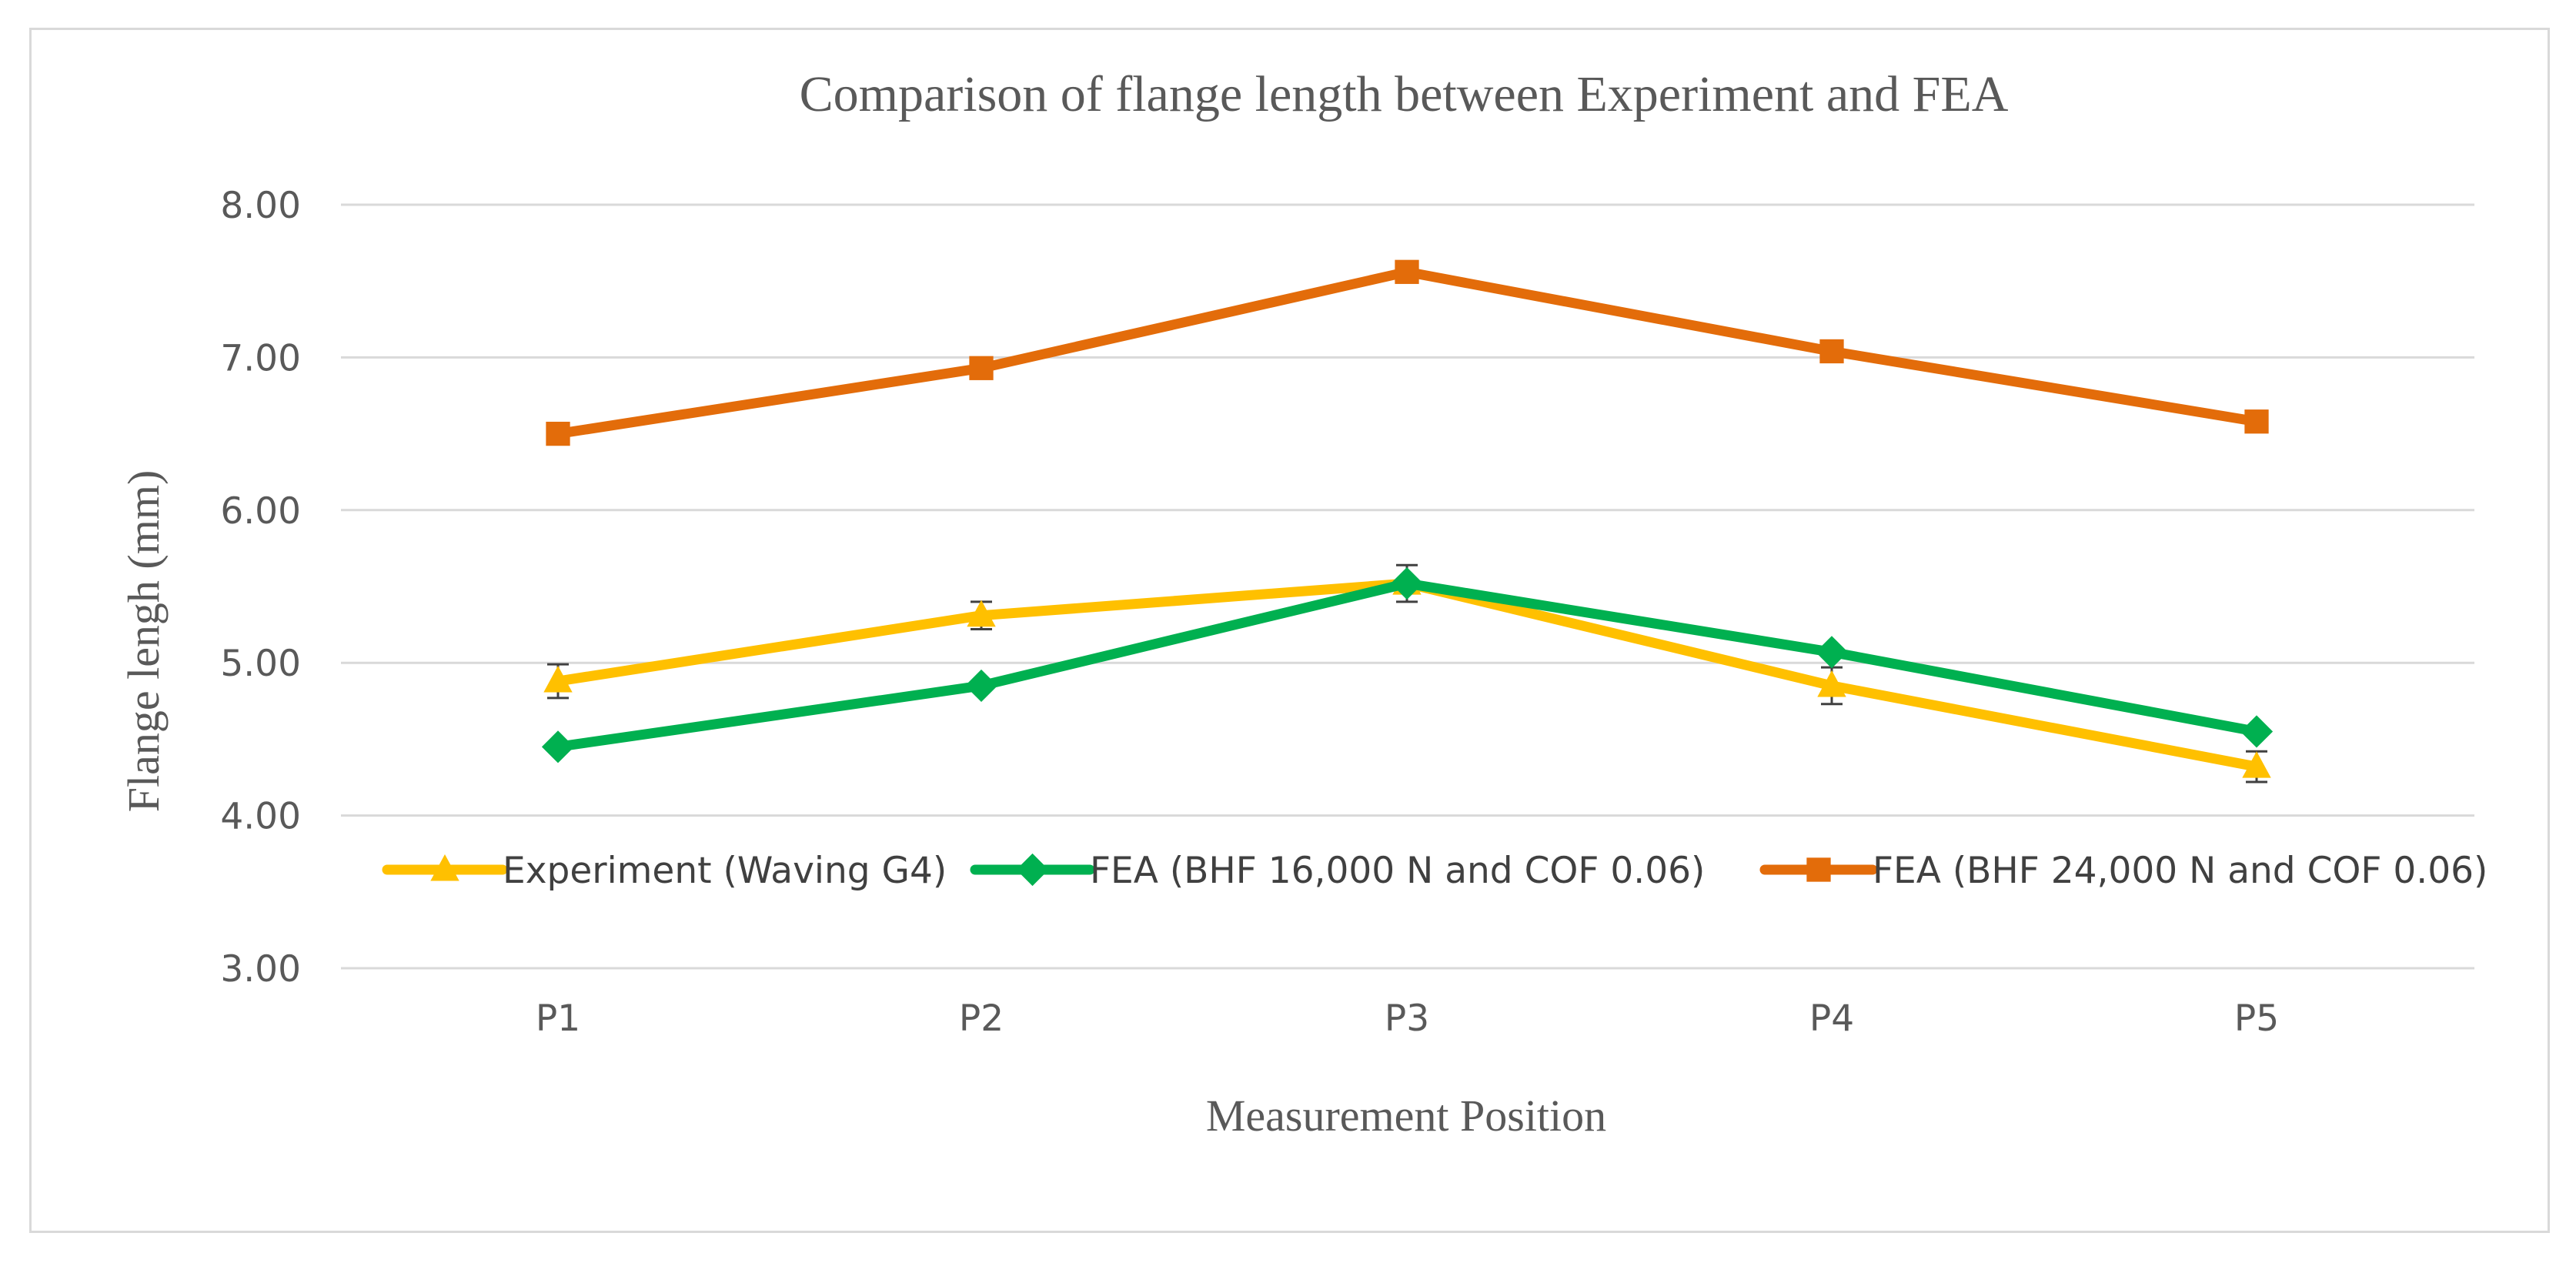 Image resolution: width=2576 pixels, height=1263 pixels. Describe the element at coordinates (144, 642) in the screenshot. I see `y-axis-title: Flange lengh (mm)` at that location.